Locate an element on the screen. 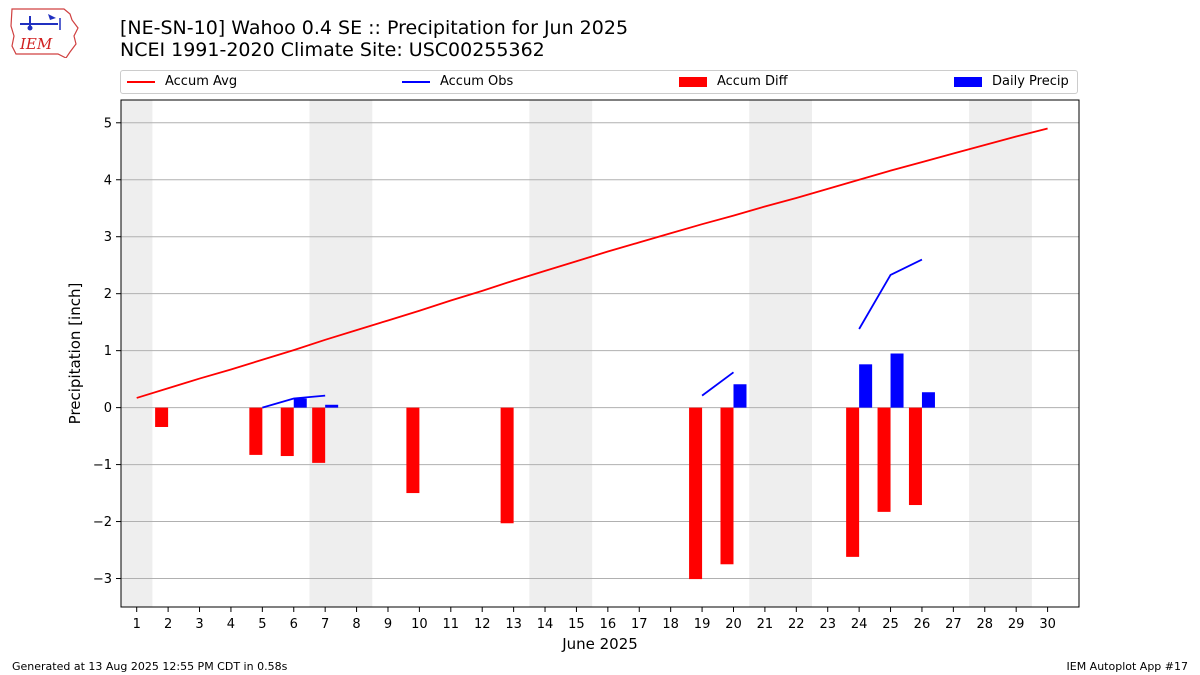 The width and height of the screenshot is (1200, 675). x-tick-label: 24 is located at coordinates (859, 624).